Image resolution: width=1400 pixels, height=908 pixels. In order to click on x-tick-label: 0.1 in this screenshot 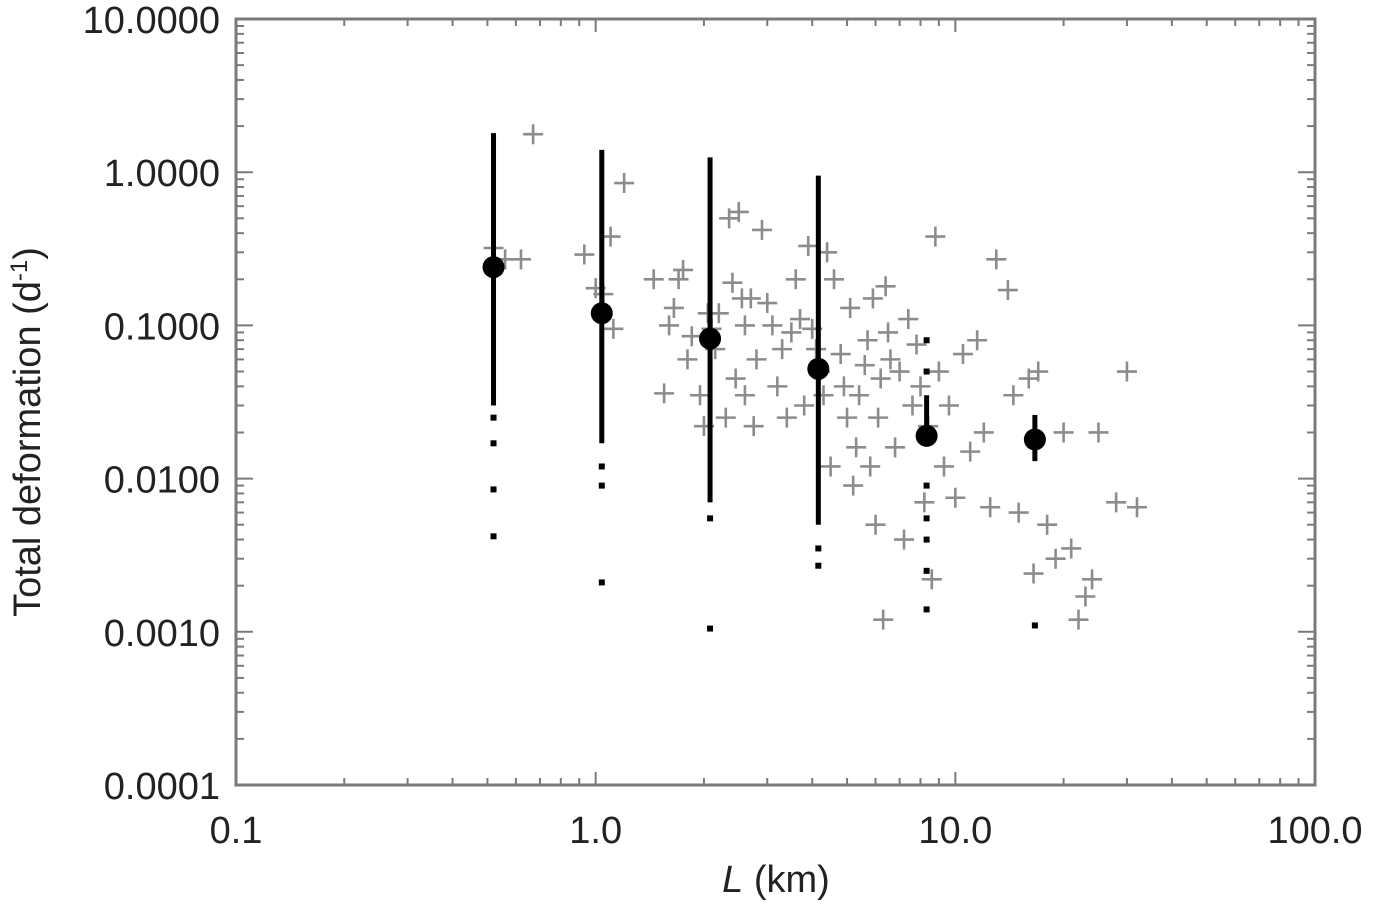, I will do `click(236, 831)`.